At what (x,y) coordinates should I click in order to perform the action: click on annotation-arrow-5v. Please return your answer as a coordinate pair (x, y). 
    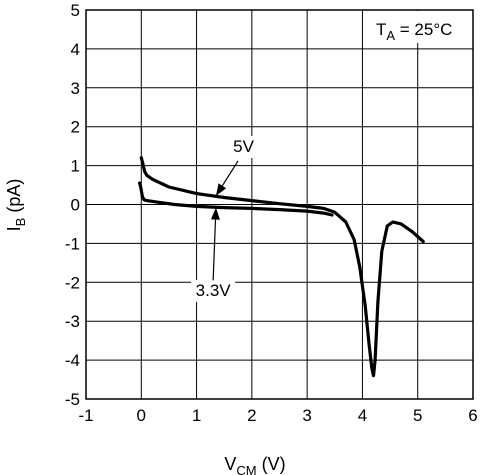
    Looking at the image, I should click on (230, 173).